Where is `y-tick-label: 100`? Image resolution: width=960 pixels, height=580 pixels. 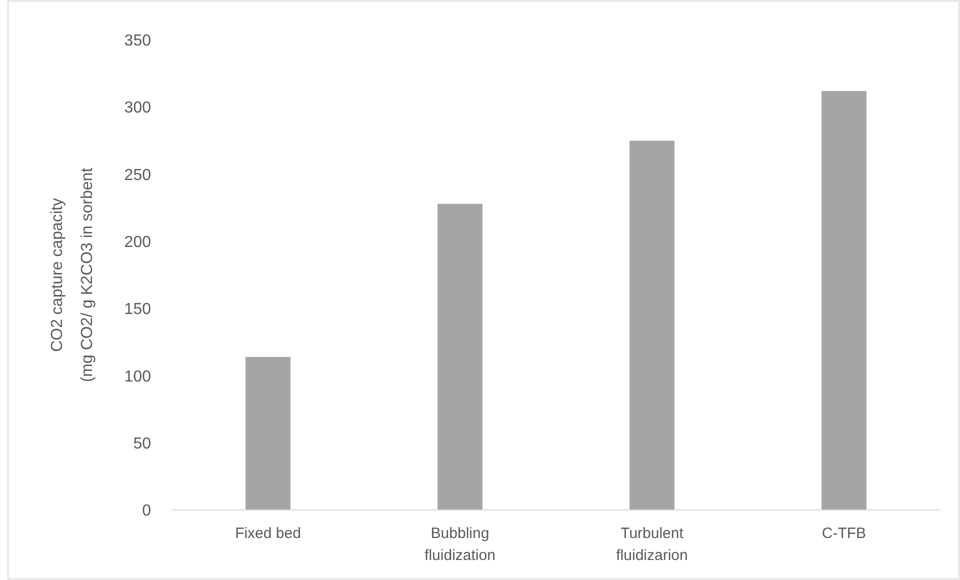
y-tick-label: 100 is located at coordinates (138, 377).